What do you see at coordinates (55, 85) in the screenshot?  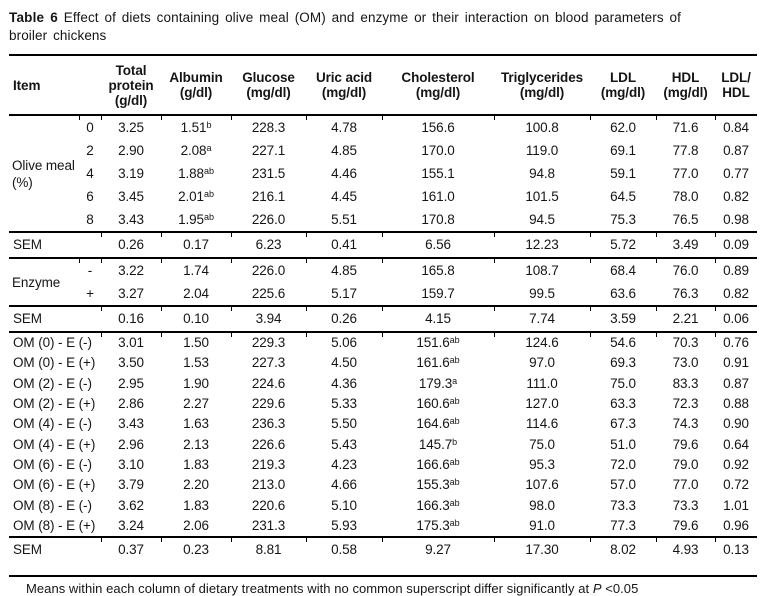 I see `column-header-item: Item` at bounding box center [55, 85].